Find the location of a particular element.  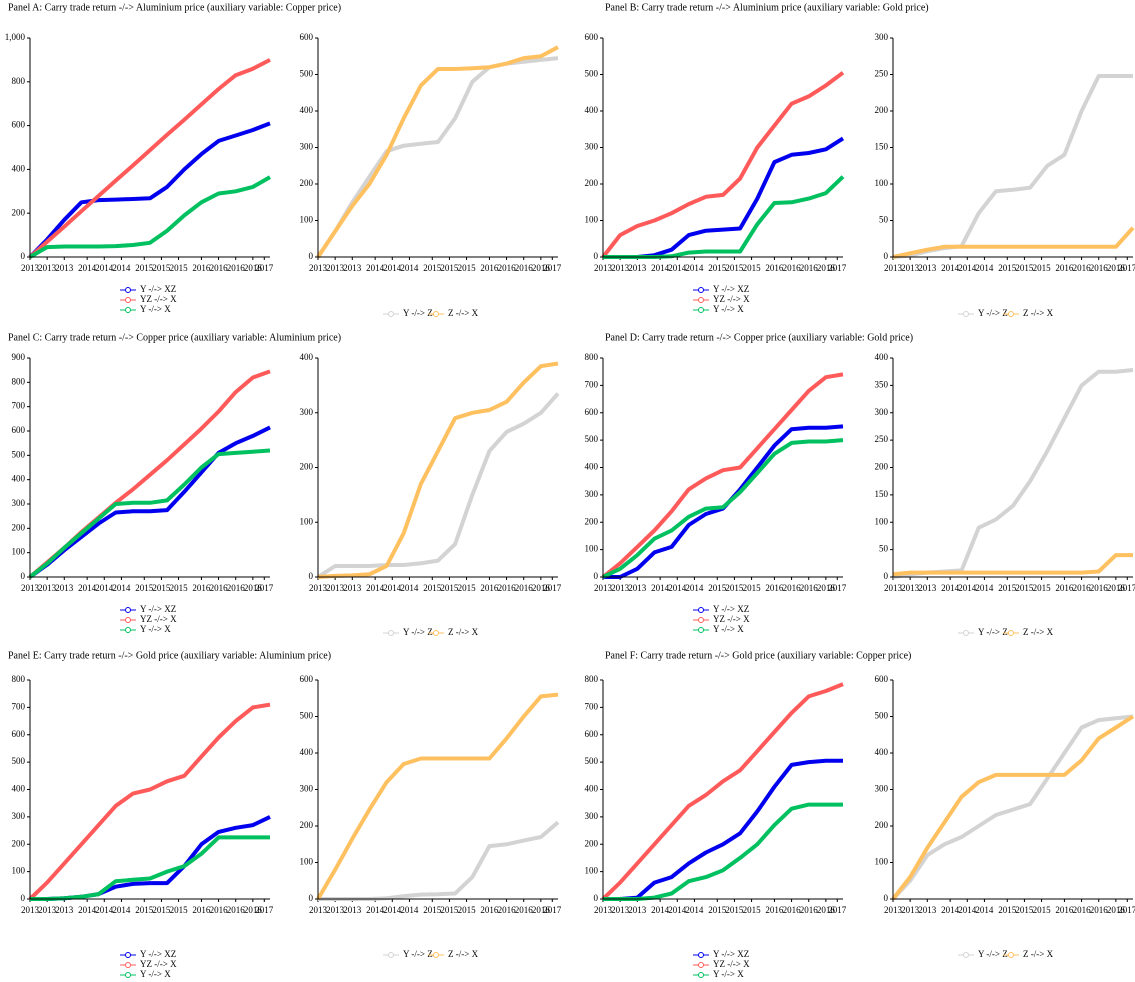

y-tick-label: 50 is located at coordinates (884, 220).